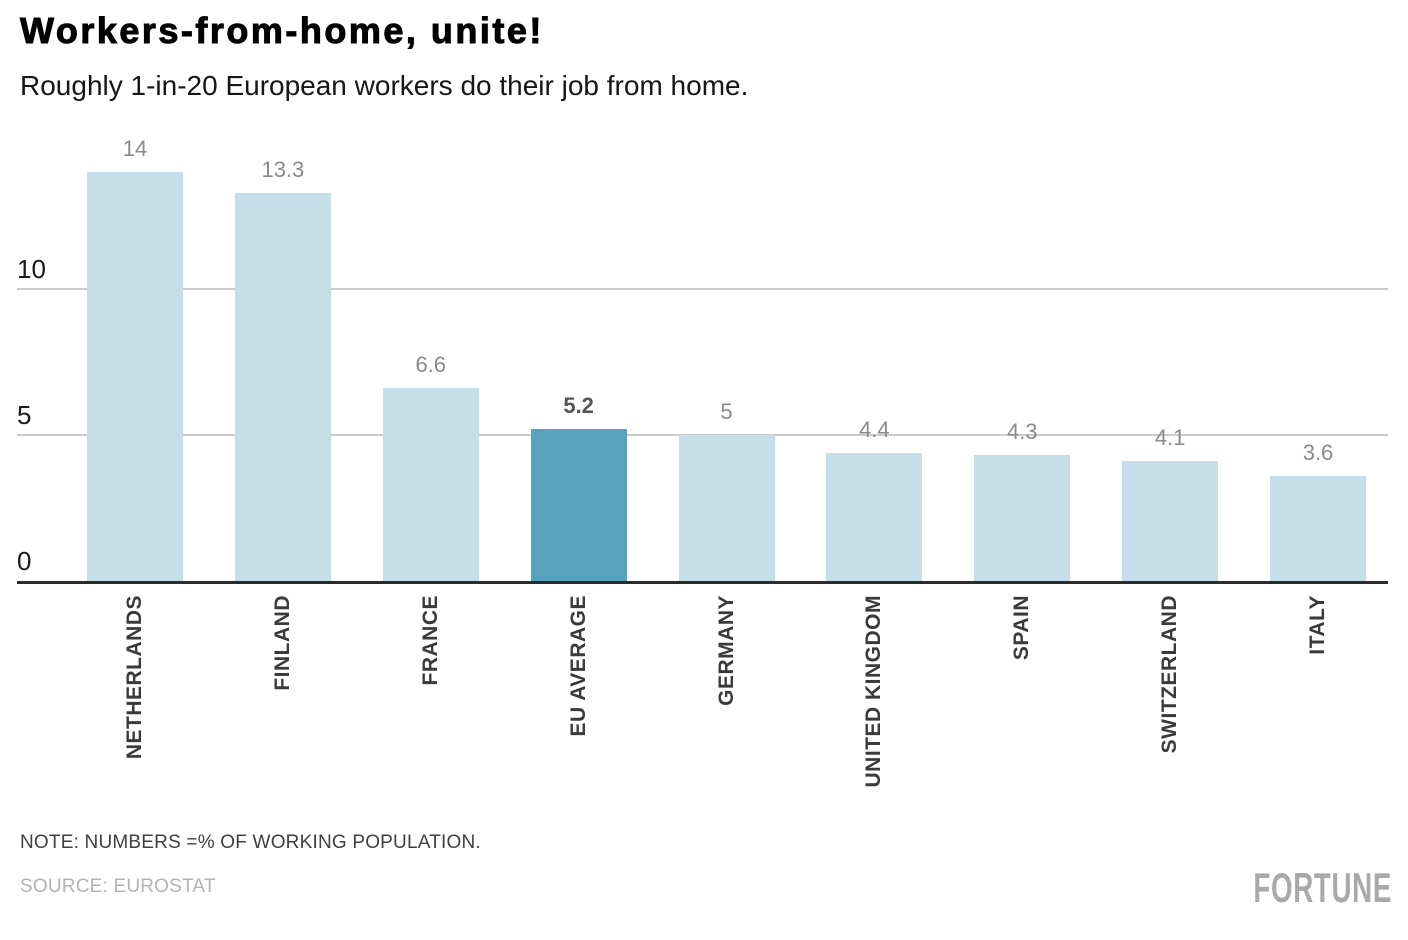 Image resolution: width=1408 pixels, height=940 pixels. Describe the element at coordinates (1318, 452) in the screenshot. I see `value-label-italy: 3.6` at that location.